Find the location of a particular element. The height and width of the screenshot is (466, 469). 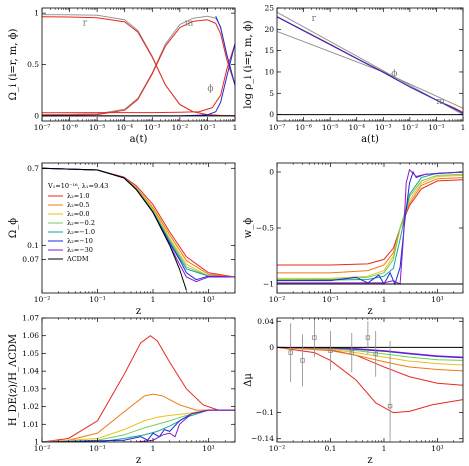

y-tick-label: 5 is located at coordinates (271, 93).